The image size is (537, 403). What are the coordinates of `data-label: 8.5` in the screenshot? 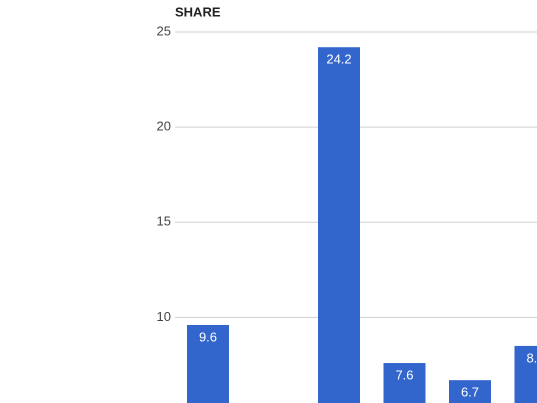 It's located at (531, 357).